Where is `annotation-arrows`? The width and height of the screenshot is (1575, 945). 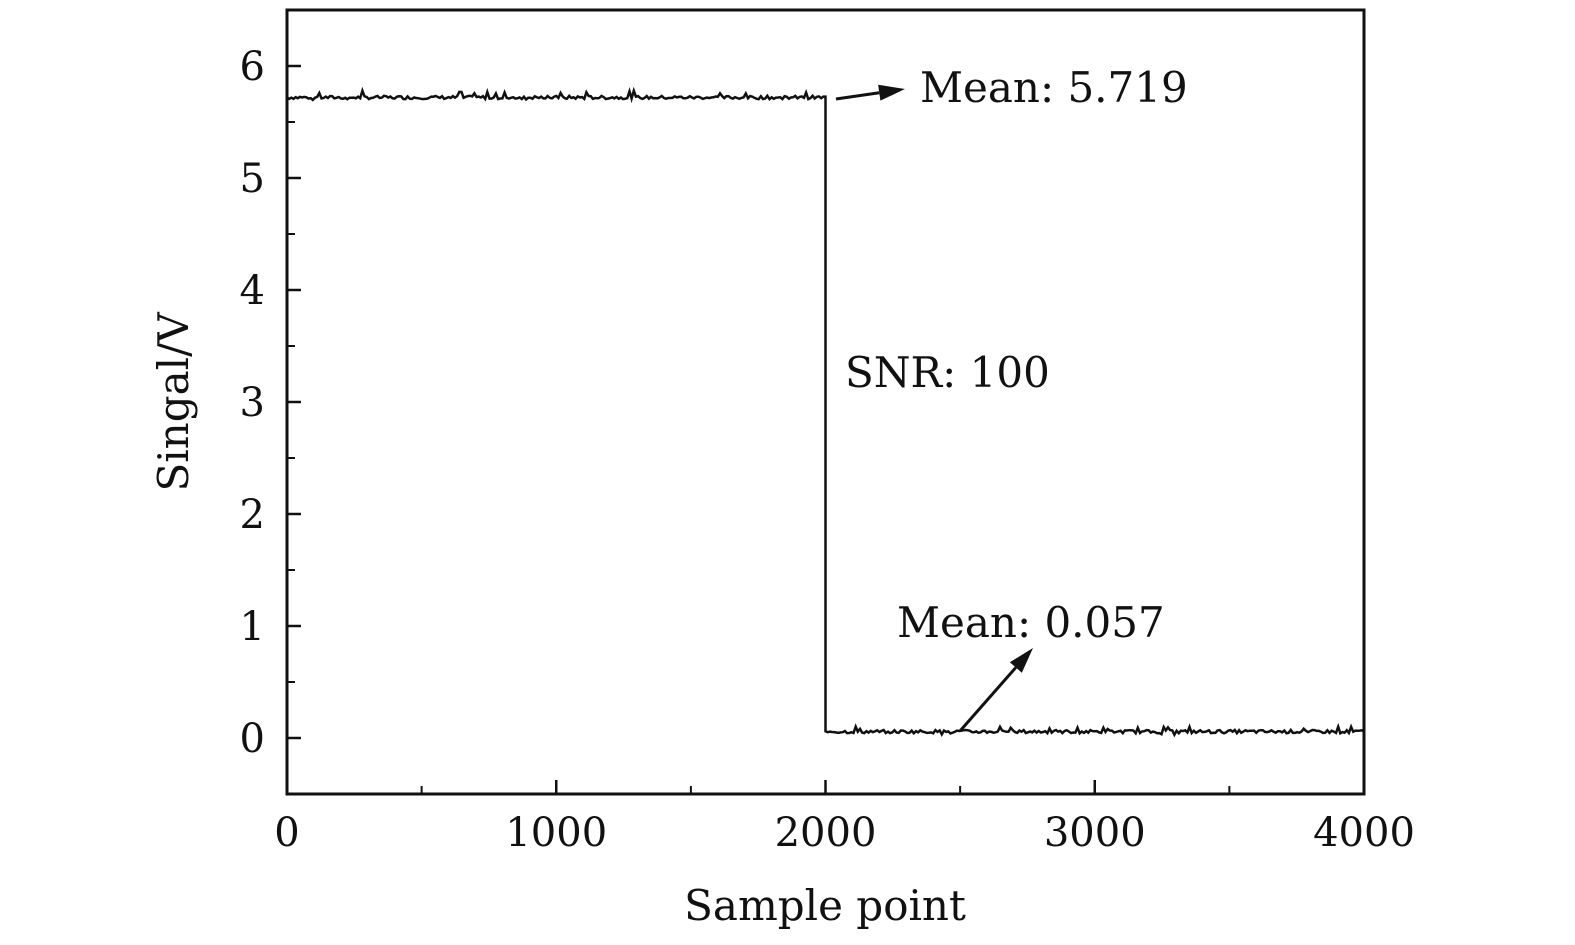
annotation-arrows is located at coordinates (934, 408).